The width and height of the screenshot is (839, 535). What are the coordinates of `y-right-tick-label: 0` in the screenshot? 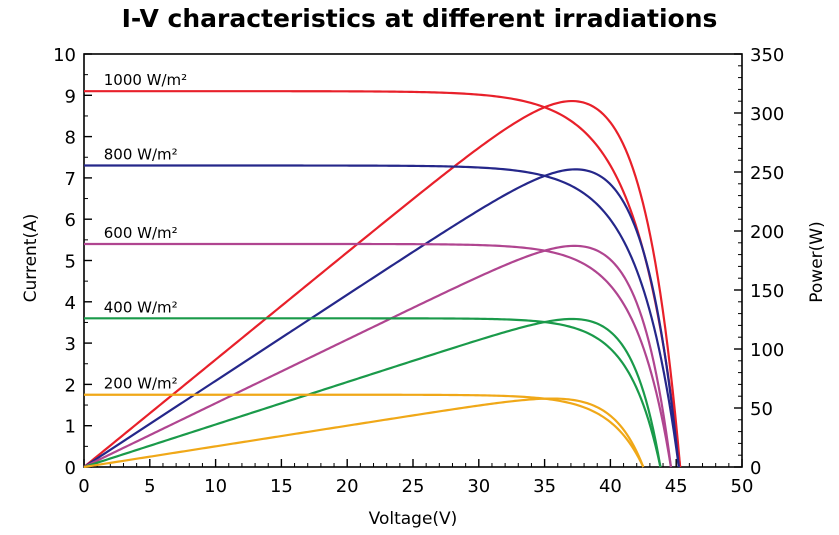 It's located at (755, 468).